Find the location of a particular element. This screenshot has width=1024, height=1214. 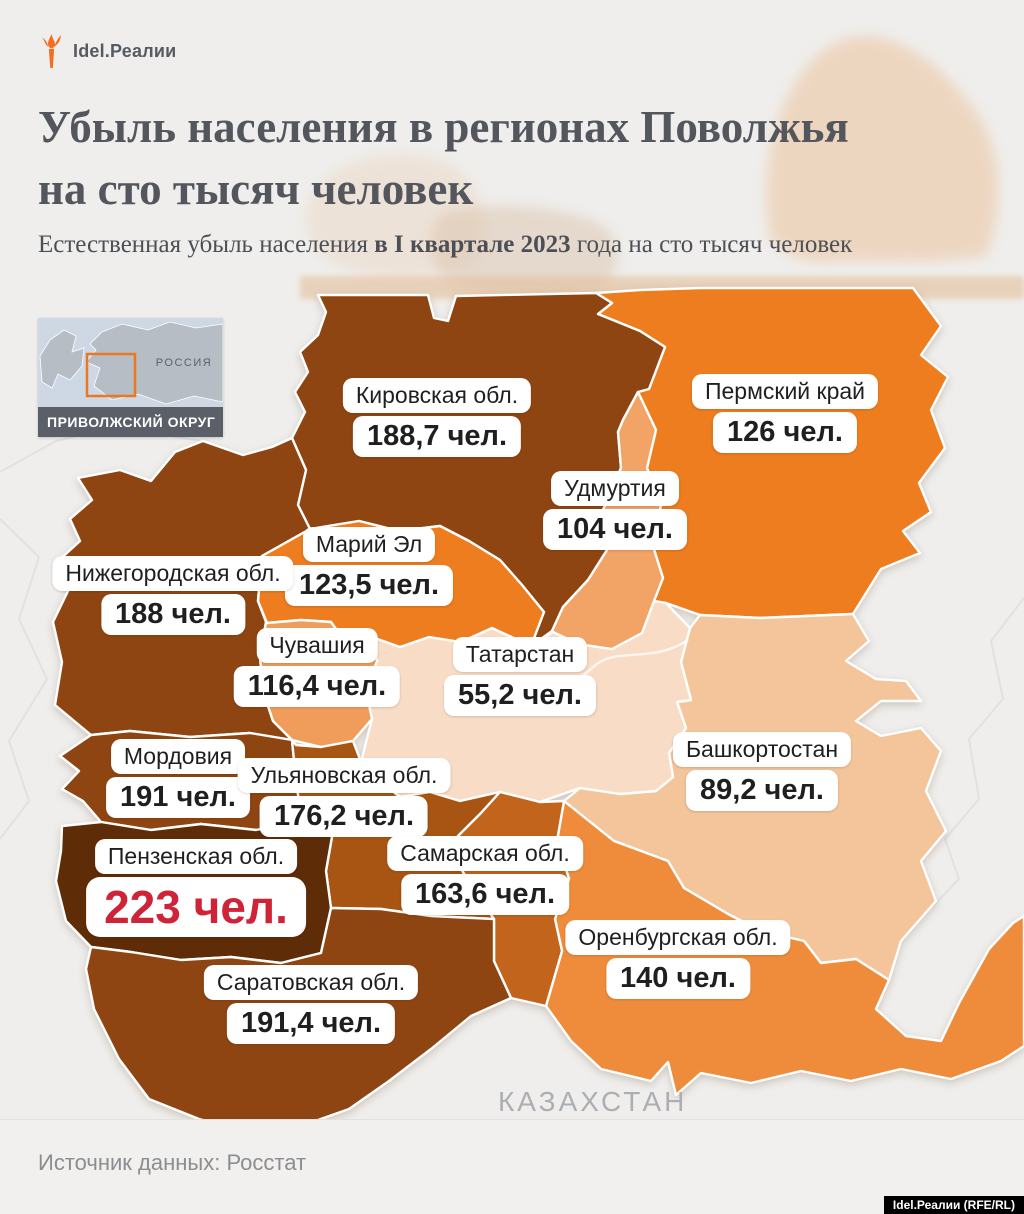

label-chuvashia: Чувашия 116,4 чел. is located at coordinates (317, 667).